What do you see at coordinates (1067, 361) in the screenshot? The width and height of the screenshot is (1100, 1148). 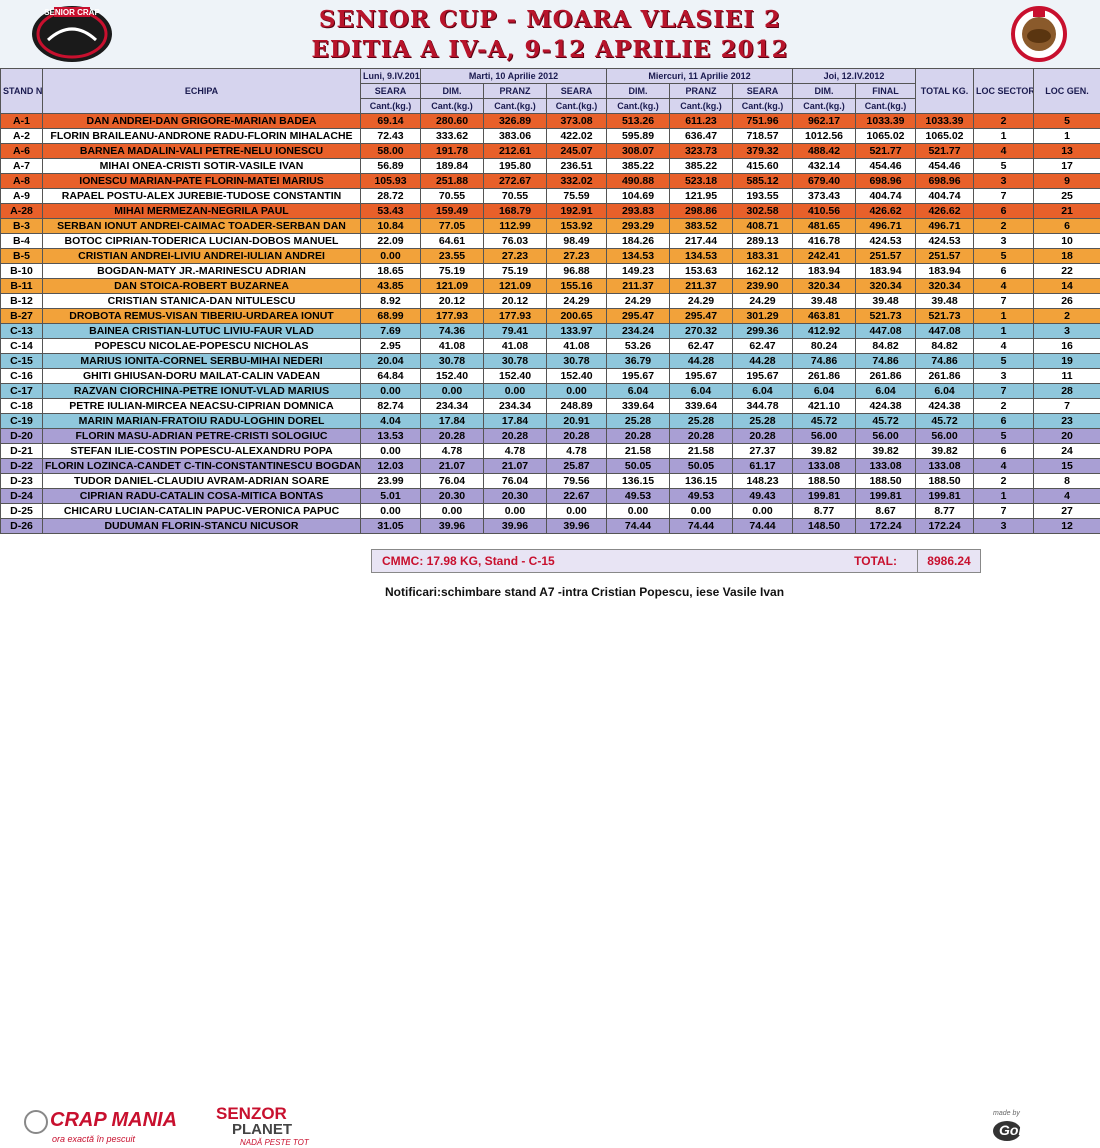 I see `cell-value: 19` at bounding box center [1067, 361].